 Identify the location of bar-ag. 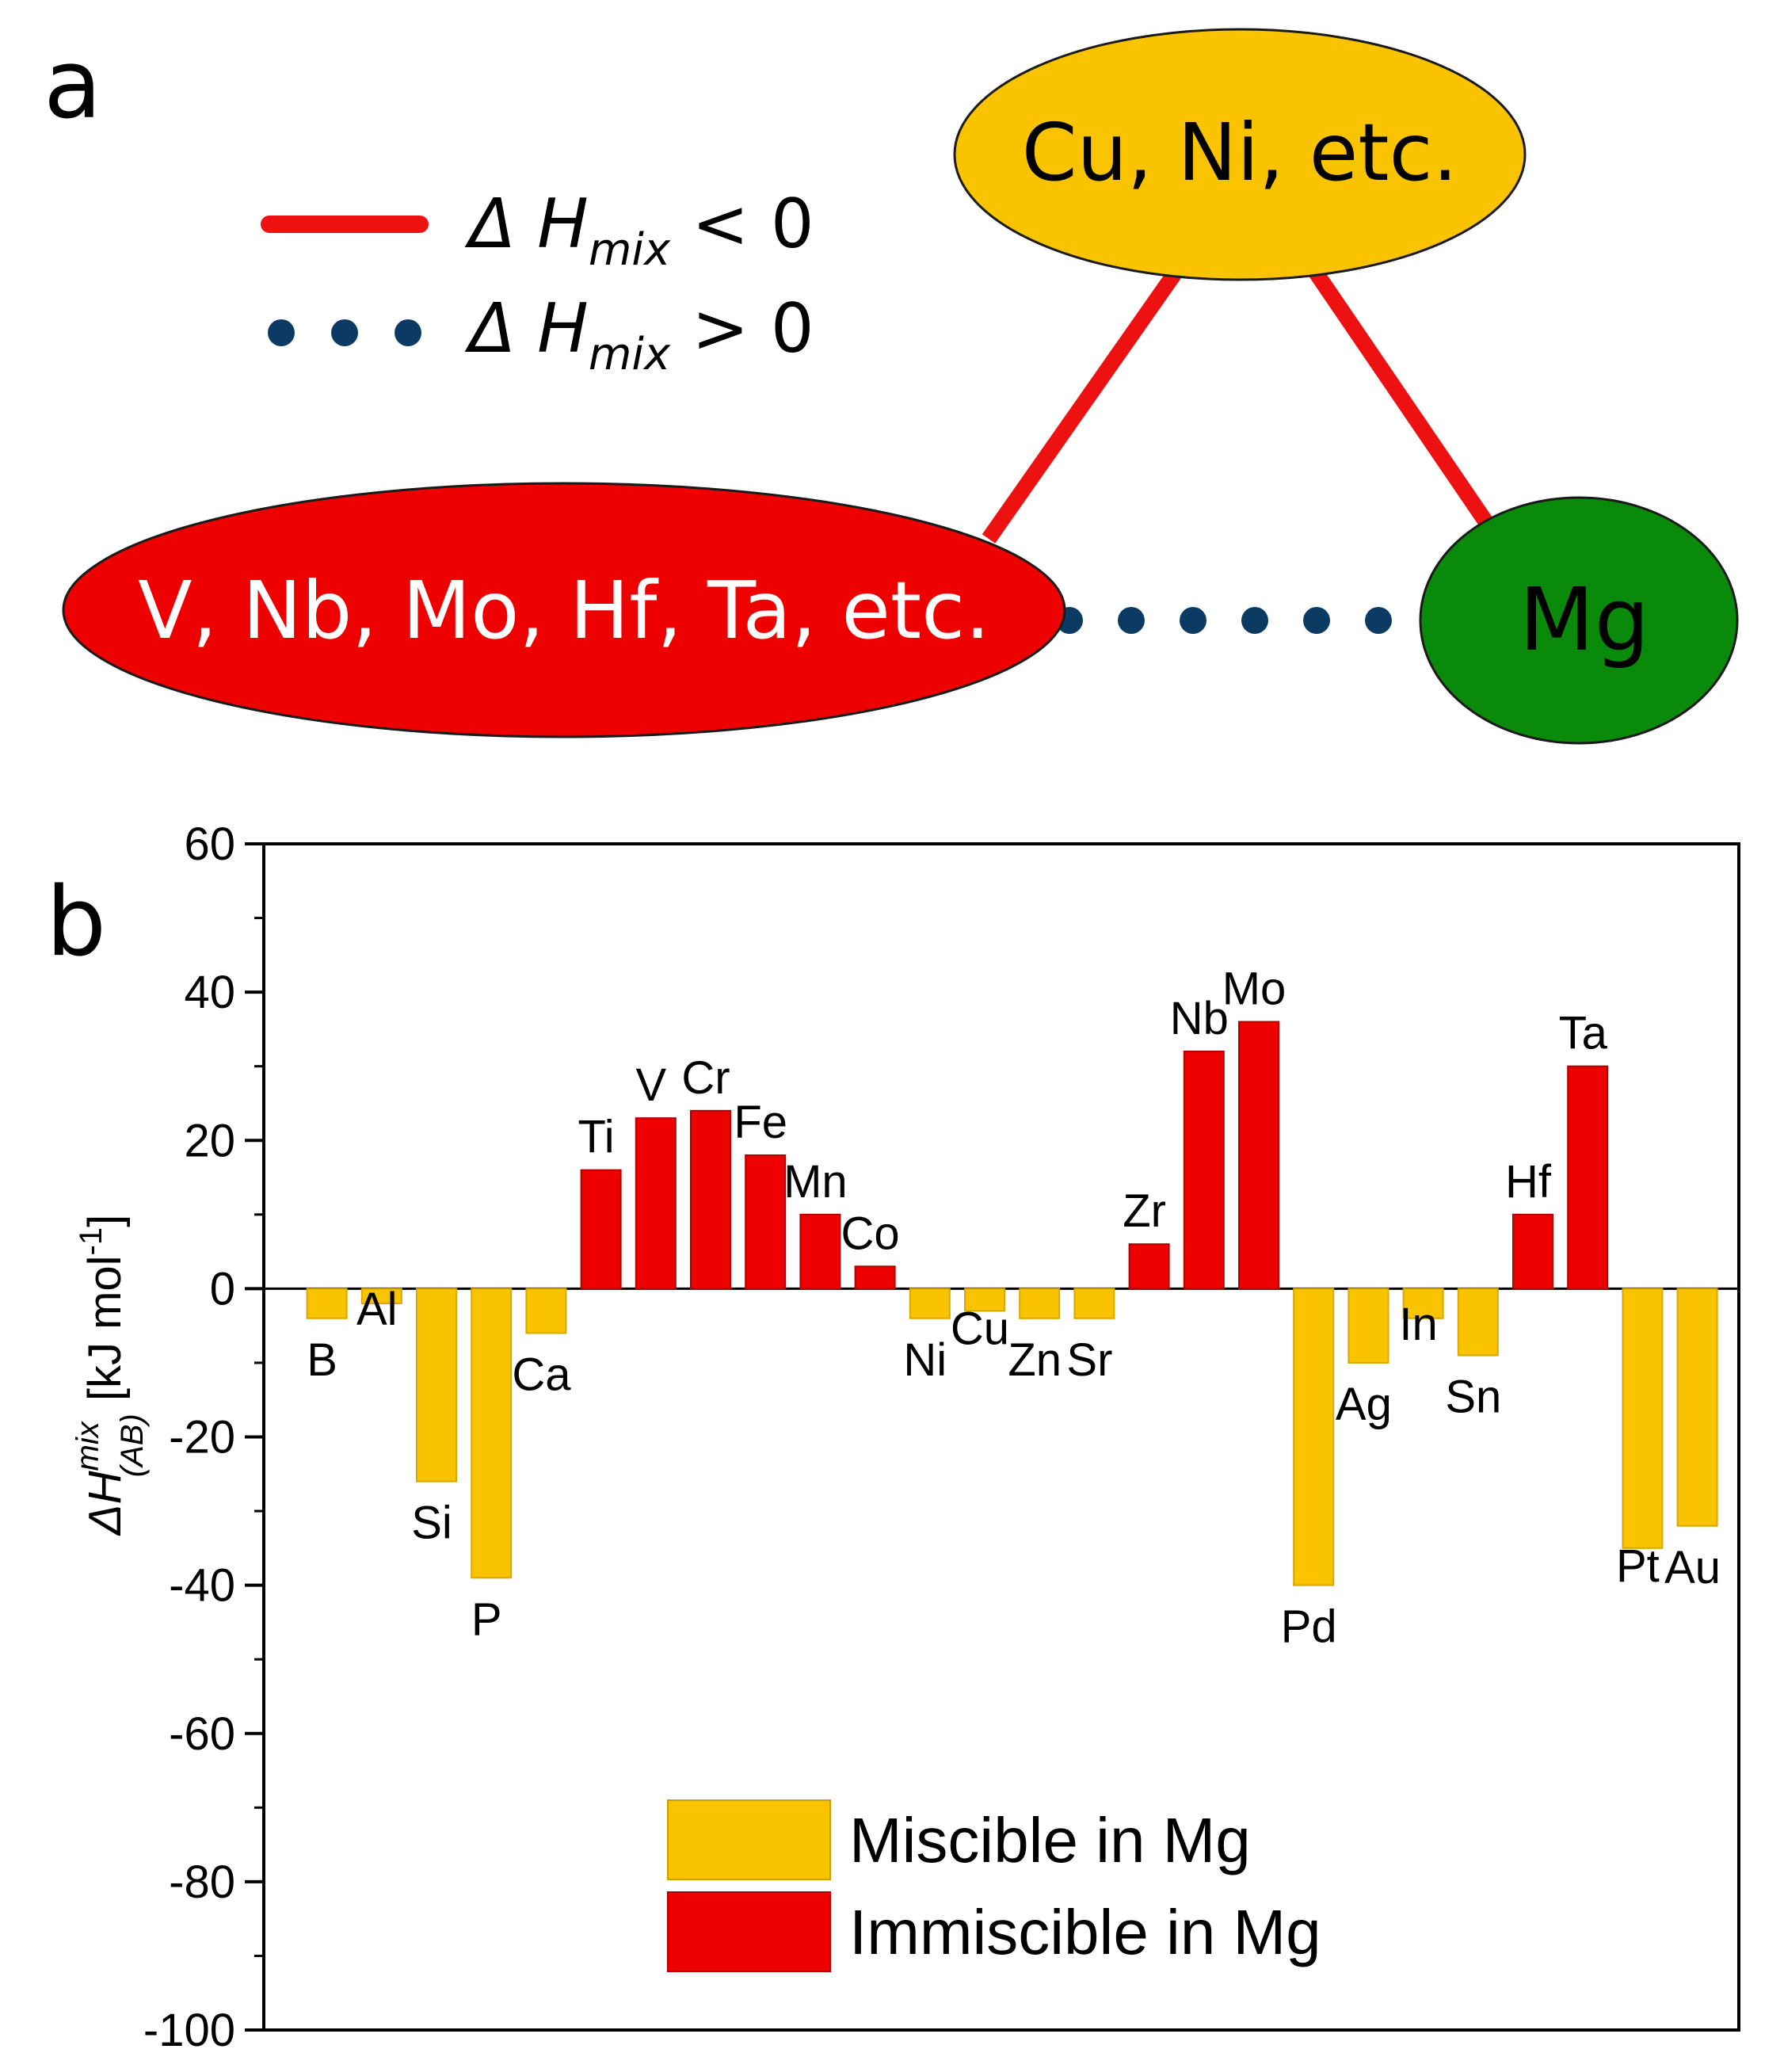
(1368, 1326).